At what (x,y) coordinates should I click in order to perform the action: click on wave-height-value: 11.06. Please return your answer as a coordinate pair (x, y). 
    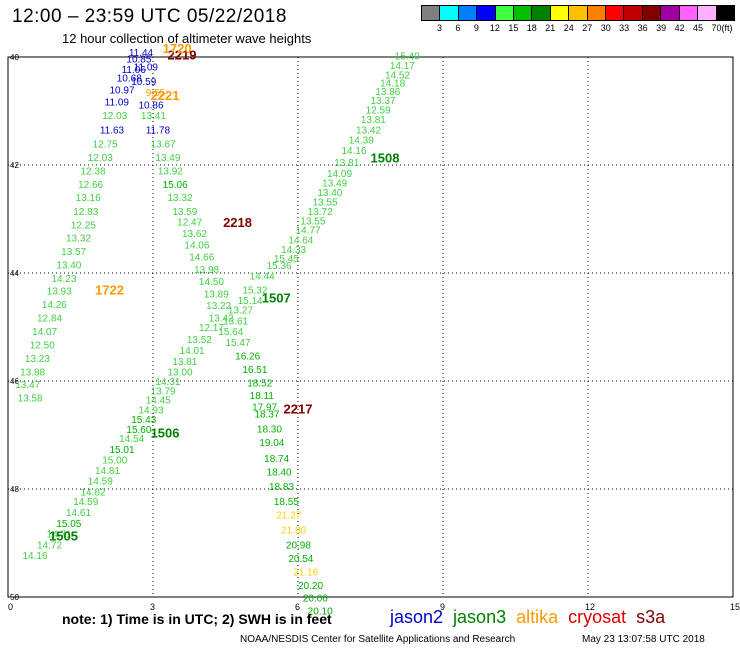
    Looking at the image, I should click on (134, 70).